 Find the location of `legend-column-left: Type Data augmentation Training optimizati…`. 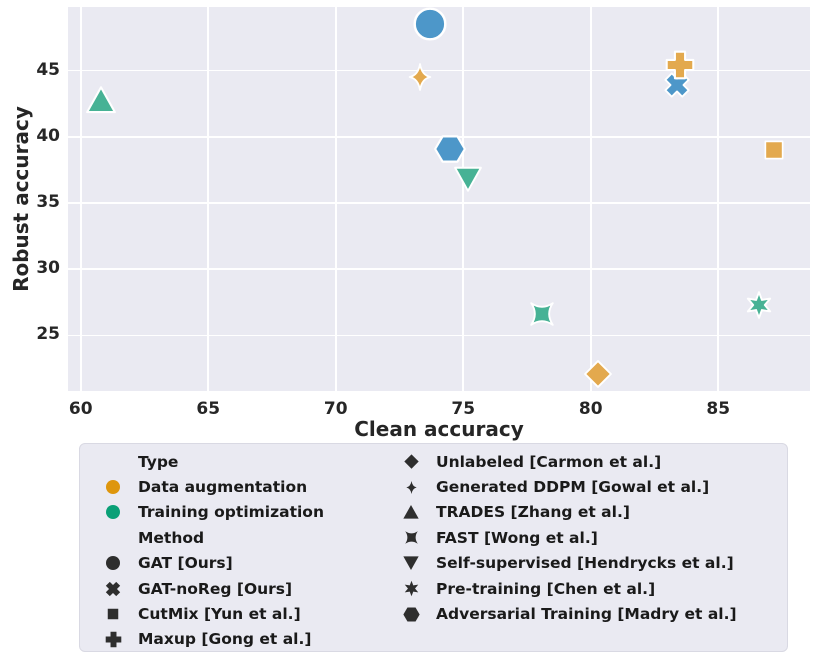

legend-column-left: Type Data augmentation Training optimizati… is located at coordinates (211, 550).